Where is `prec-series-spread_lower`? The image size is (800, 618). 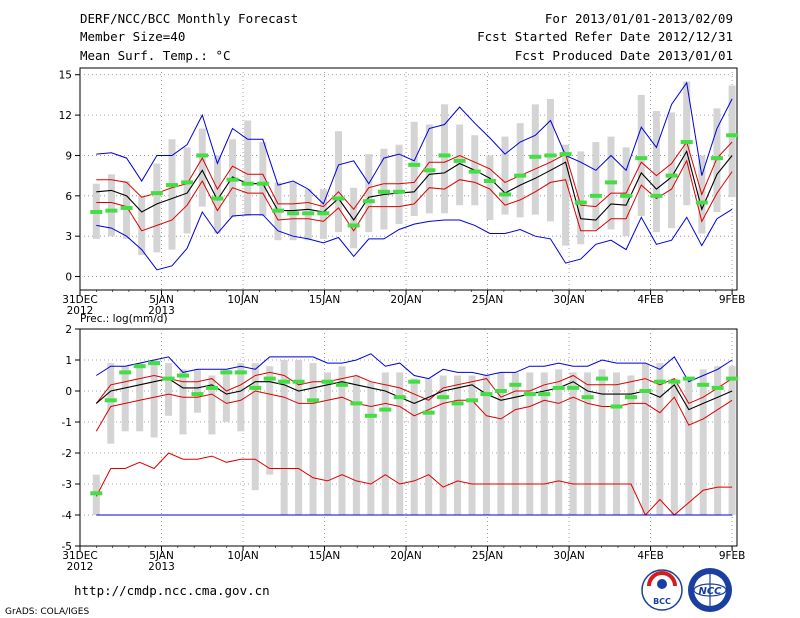 prec-series-spread_lower is located at coordinates (414, 411).